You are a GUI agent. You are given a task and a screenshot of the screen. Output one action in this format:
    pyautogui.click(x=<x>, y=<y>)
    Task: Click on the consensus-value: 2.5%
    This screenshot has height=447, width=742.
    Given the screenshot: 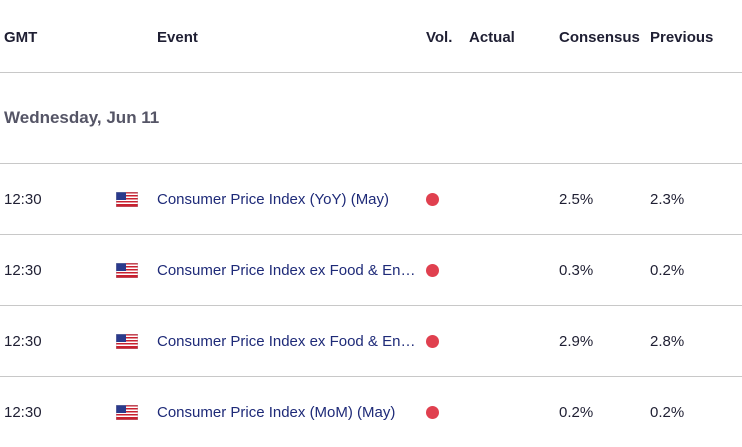 What is the action you would take?
    pyautogui.click(x=576, y=199)
    